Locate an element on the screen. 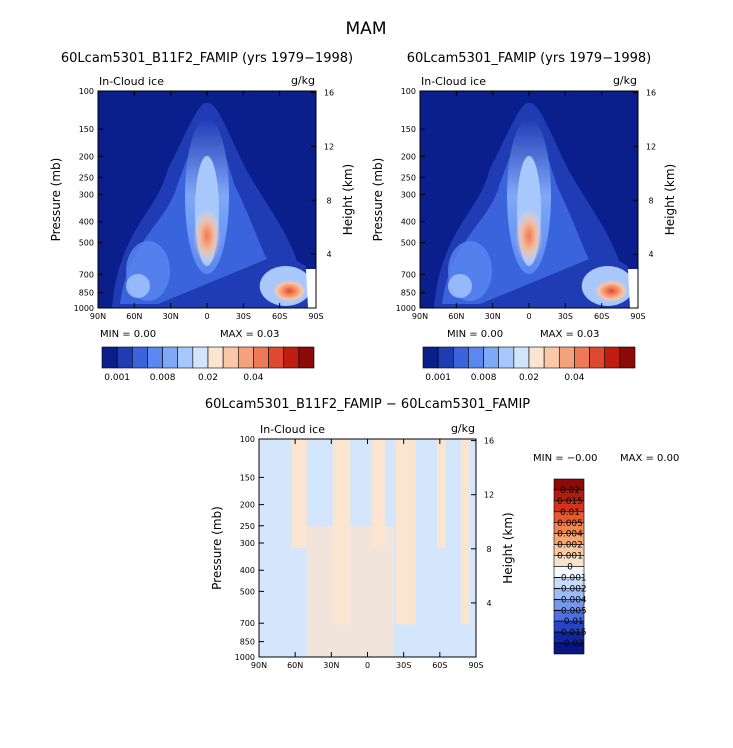 Image resolution: width=733 pixels, height=748 pixels. y-tick-label: 850 is located at coordinates (86, 293).